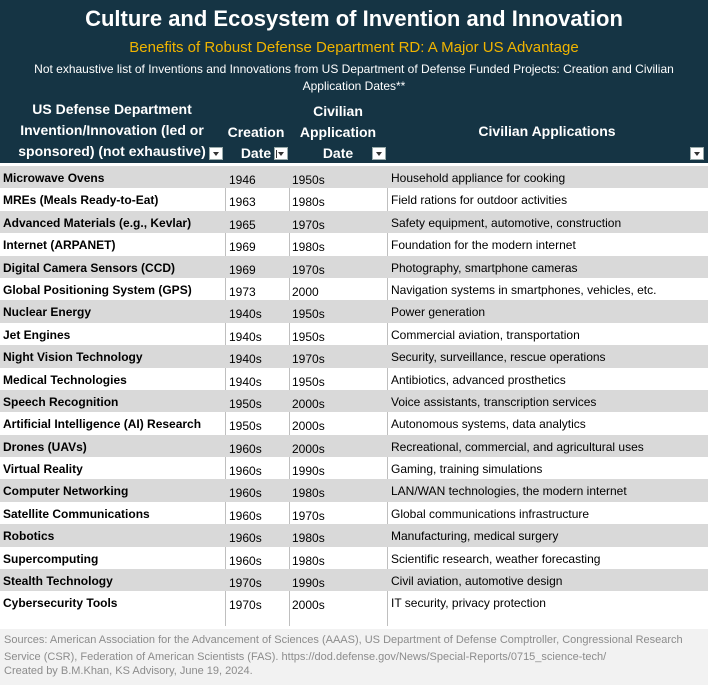 This screenshot has height=685, width=708. What do you see at coordinates (51, 558) in the screenshot?
I see `cell-invention: Supercomputing` at bounding box center [51, 558].